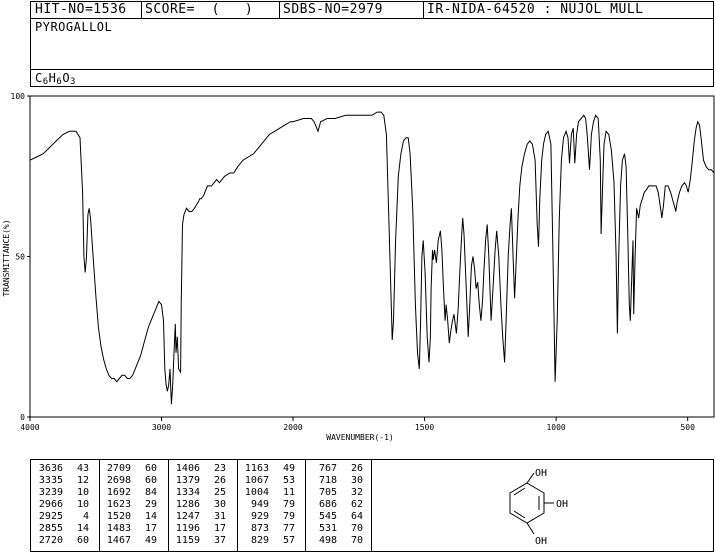 This screenshot has width=715, height=553. I want to click on formula-subscript: 3, so click(73, 82).